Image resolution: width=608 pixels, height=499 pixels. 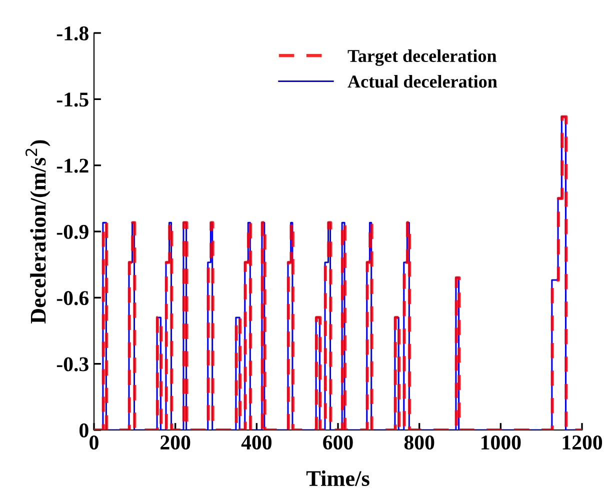 What do you see at coordinates (419, 442) in the screenshot?
I see `x-tick-label: 800` at bounding box center [419, 442].